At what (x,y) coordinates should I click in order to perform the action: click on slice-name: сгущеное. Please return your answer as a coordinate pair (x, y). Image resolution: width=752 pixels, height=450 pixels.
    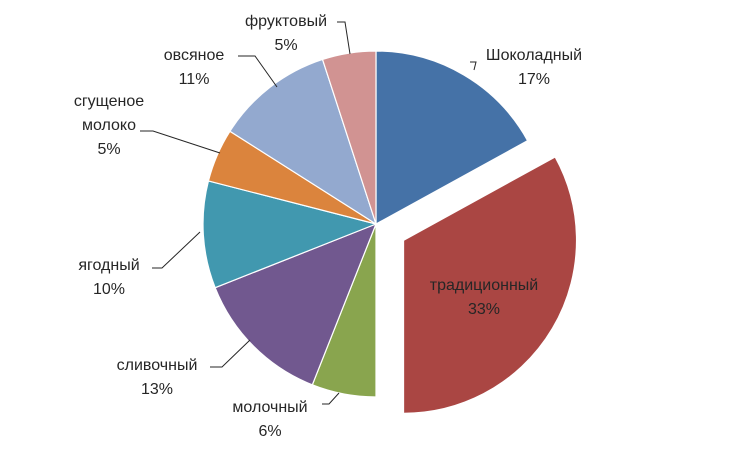
    Looking at the image, I should click on (109, 101).